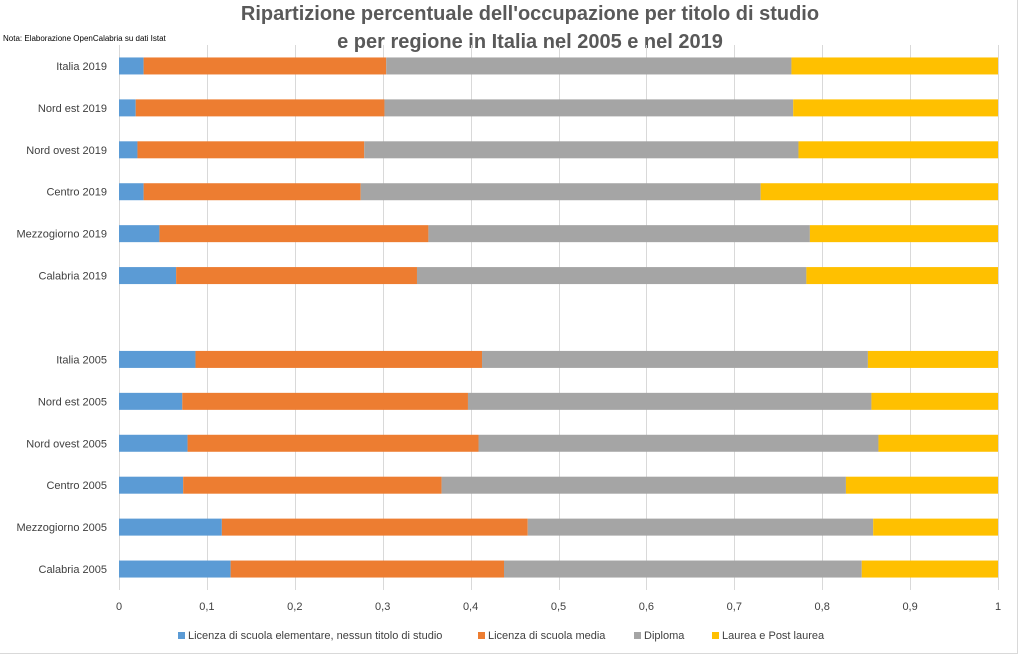 The image size is (1024, 662). Describe the element at coordinates (66, 151) in the screenshot. I see `category-label: Nord ovest 2019` at that location.